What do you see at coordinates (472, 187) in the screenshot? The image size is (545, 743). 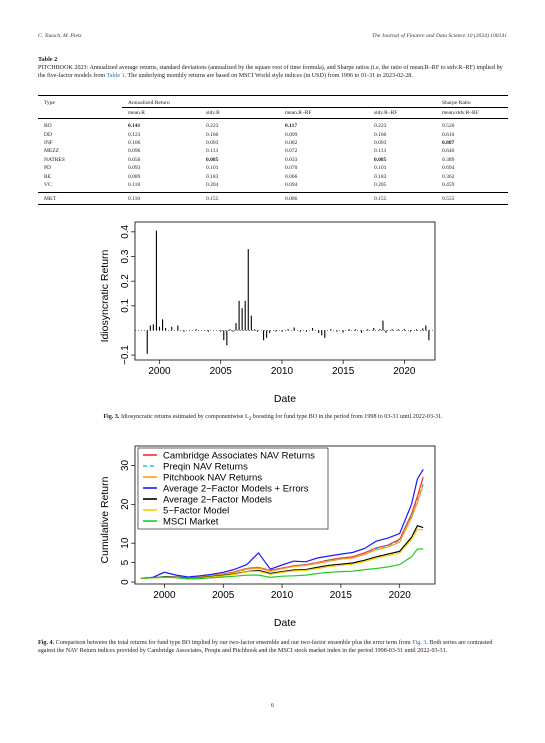 I see `table-cell: 0.459` at bounding box center [472, 187].